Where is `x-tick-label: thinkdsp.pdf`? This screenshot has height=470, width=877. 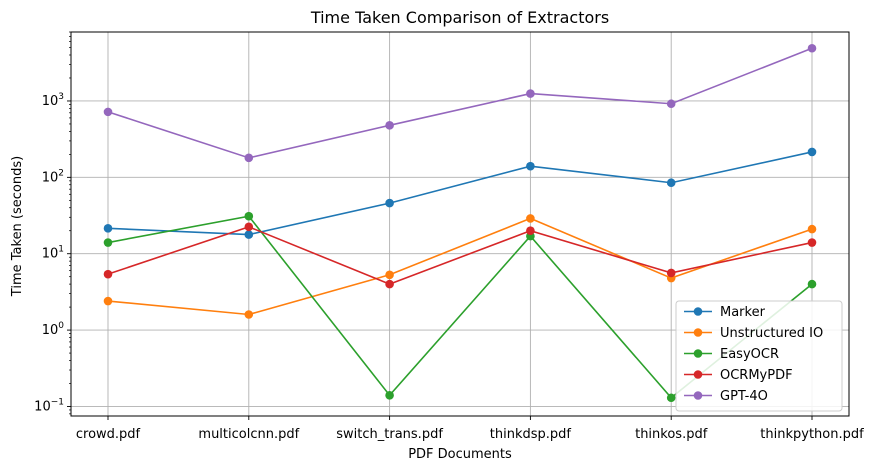 x-tick-label: thinkdsp.pdf is located at coordinates (531, 434).